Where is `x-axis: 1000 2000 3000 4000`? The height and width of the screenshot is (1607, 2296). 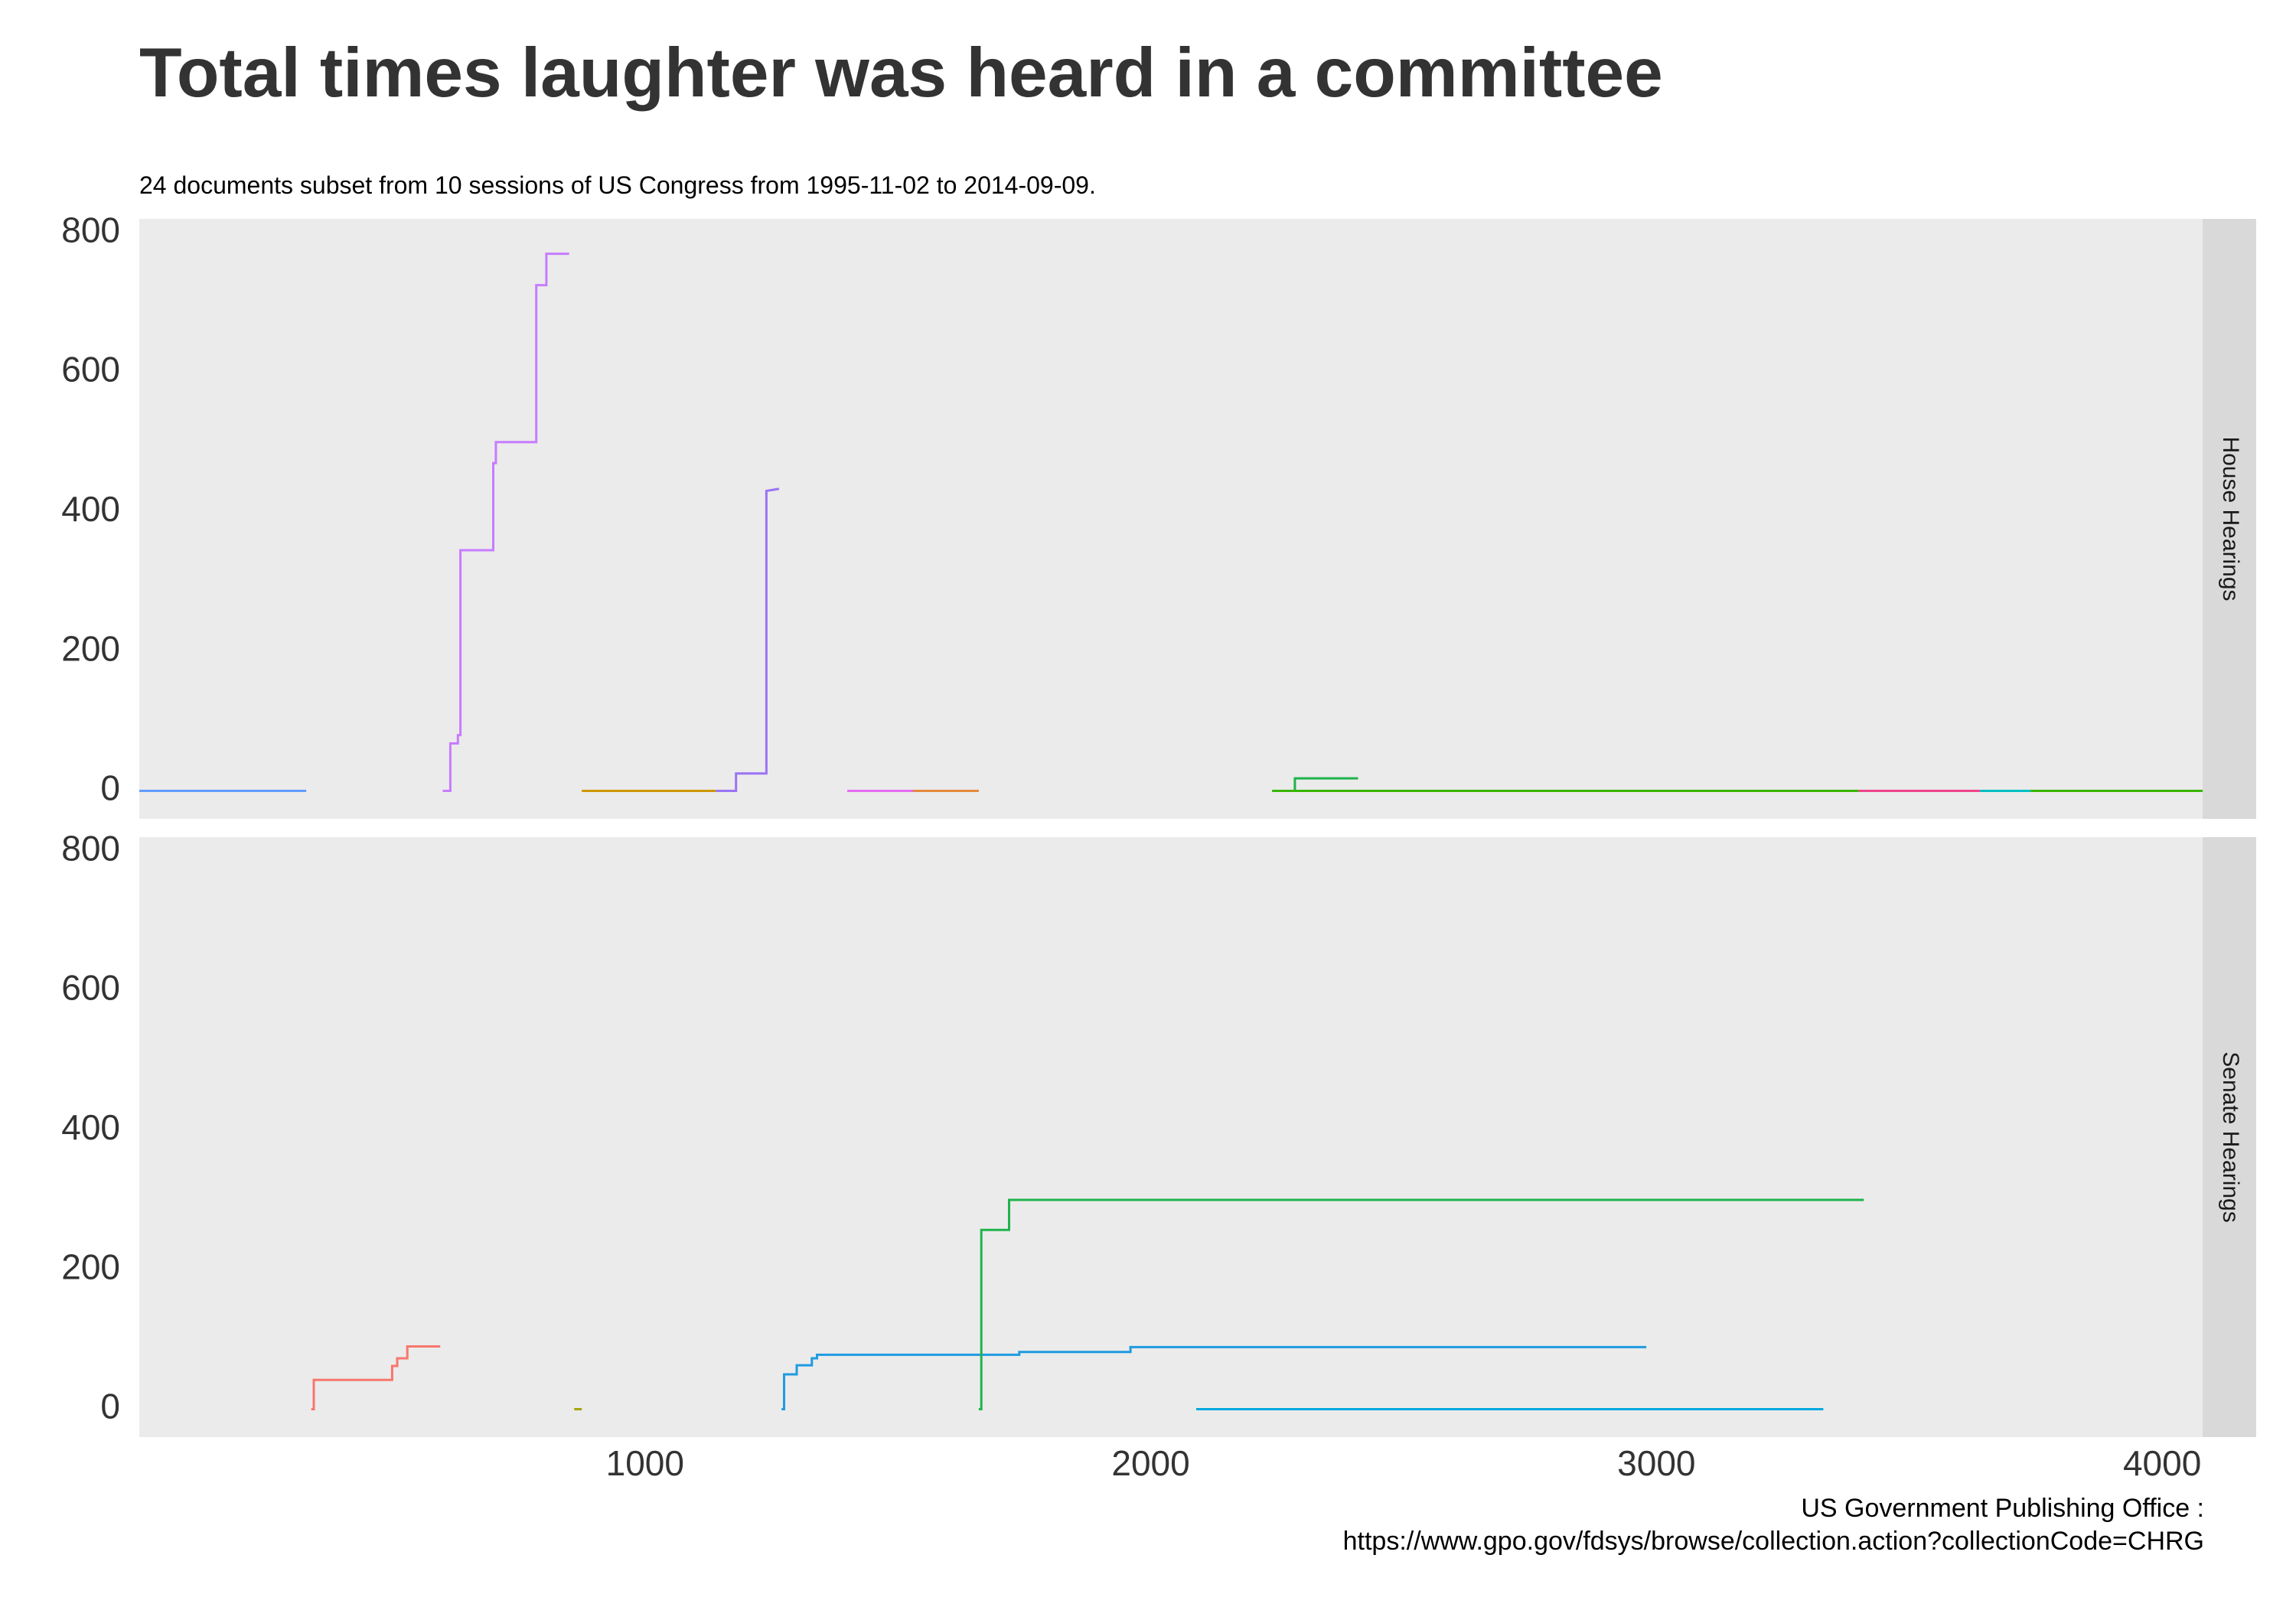
x-axis: 1000 2000 3000 4000 is located at coordinates (1404, 1463).